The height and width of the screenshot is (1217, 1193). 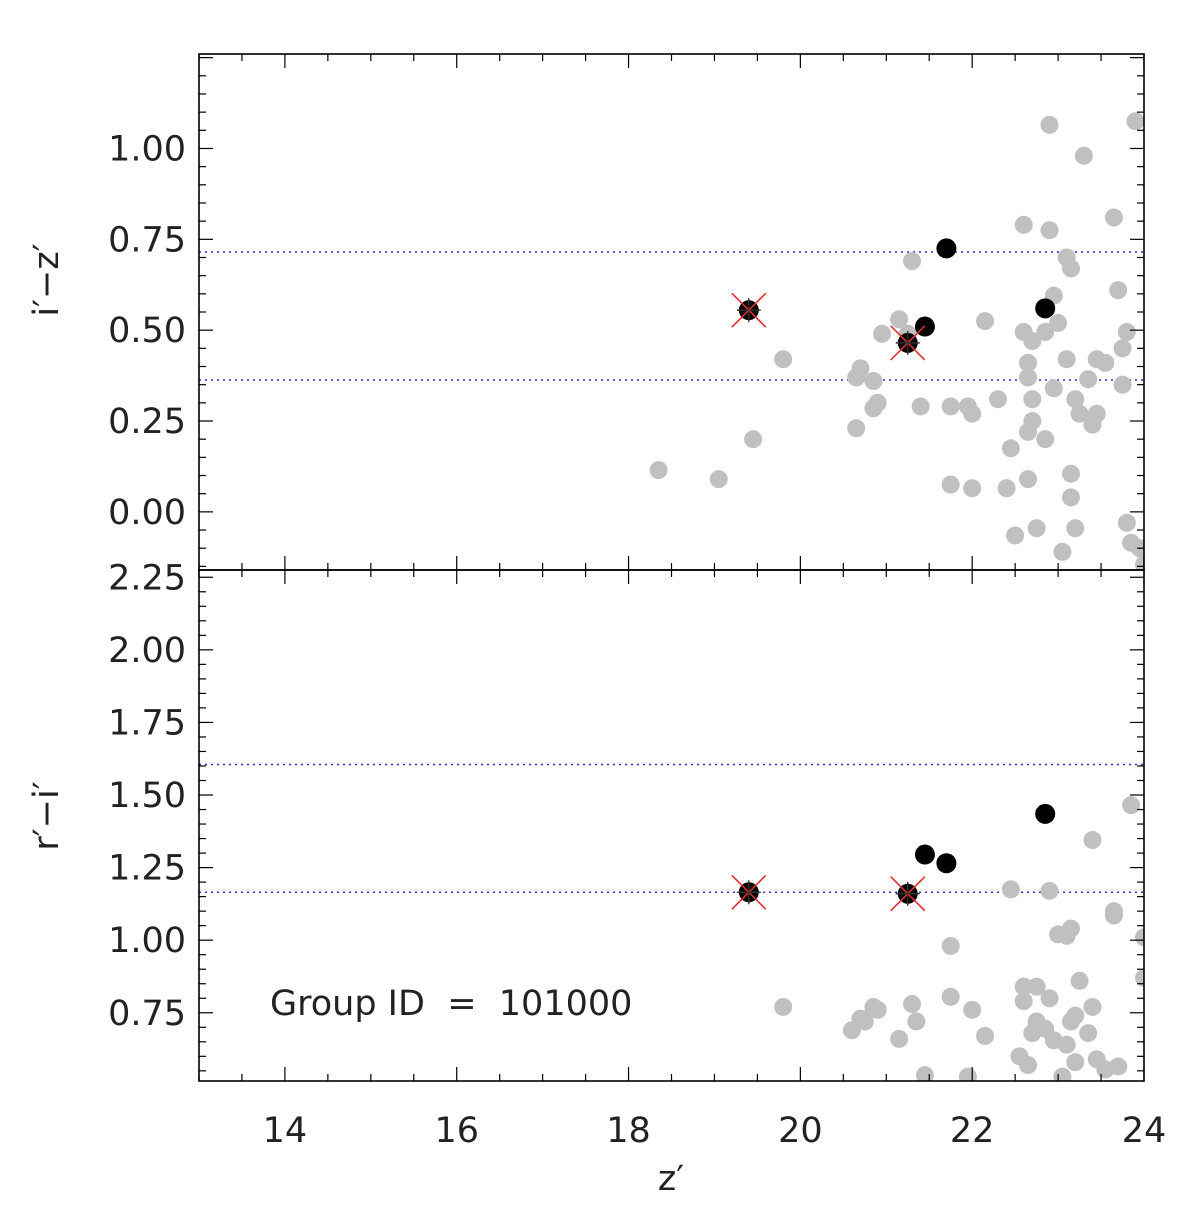 What do you see at coordinates (147, 941) in the screenshot?
I see `bottom-y-tick-label: 1.00` at bounding box center [147, 941].